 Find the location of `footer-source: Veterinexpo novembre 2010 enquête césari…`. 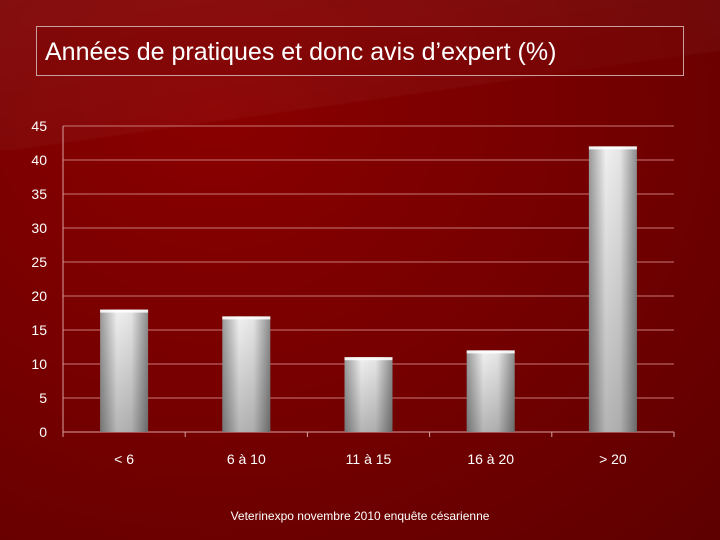

footer-source: Veterinexpo novembre 2010 enquête césari… is located at coordinates (360, 516).